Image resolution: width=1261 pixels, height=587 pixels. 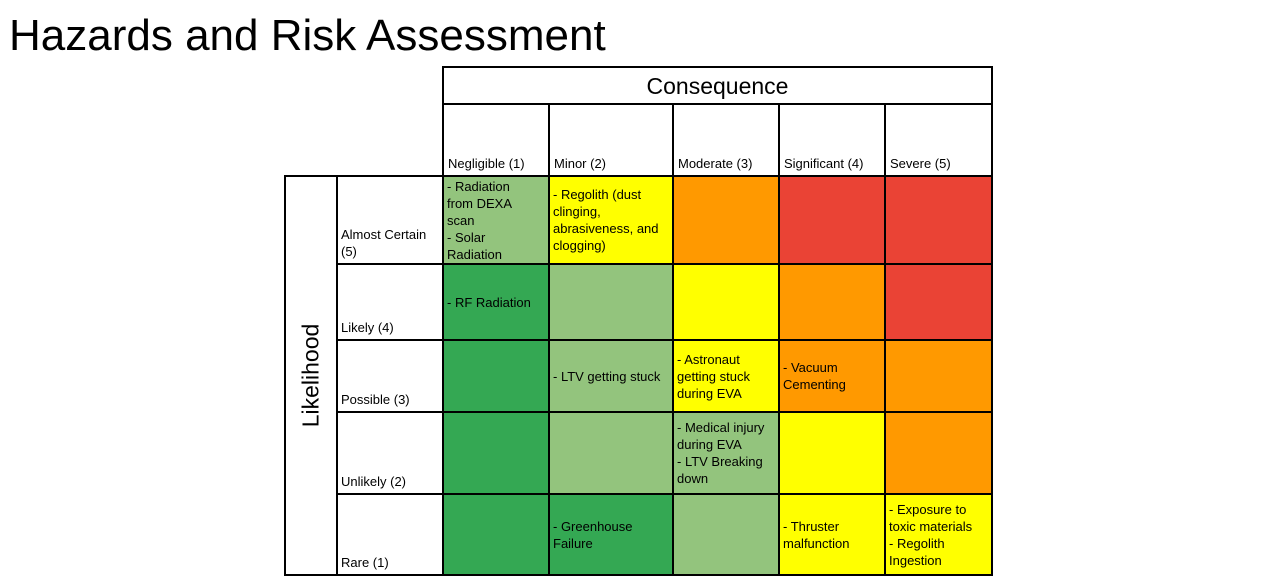 I want to click on column-header-severe-5: Severe (5), so click(x=938, y=140).